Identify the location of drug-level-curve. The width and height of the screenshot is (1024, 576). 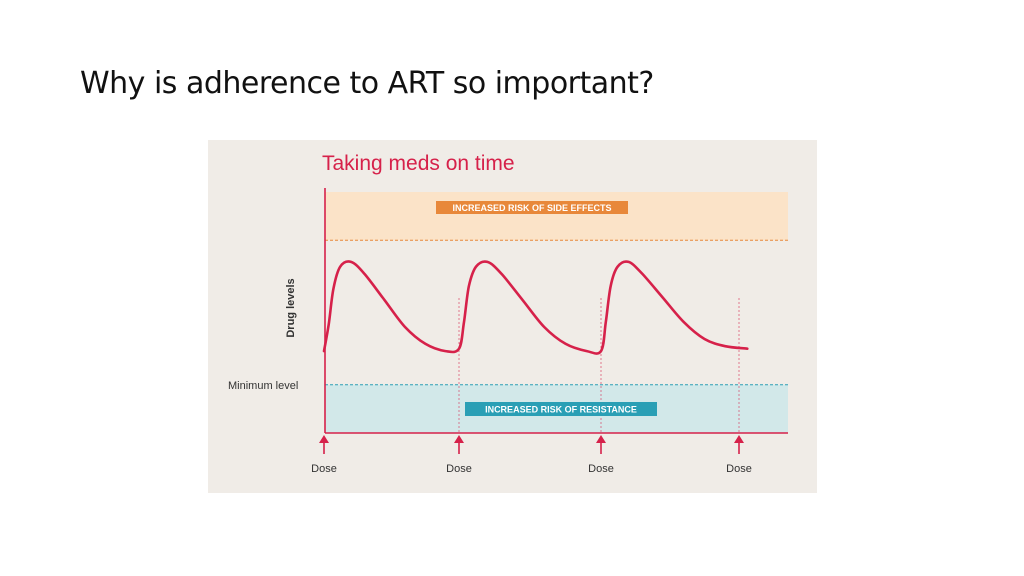
(535, 307).